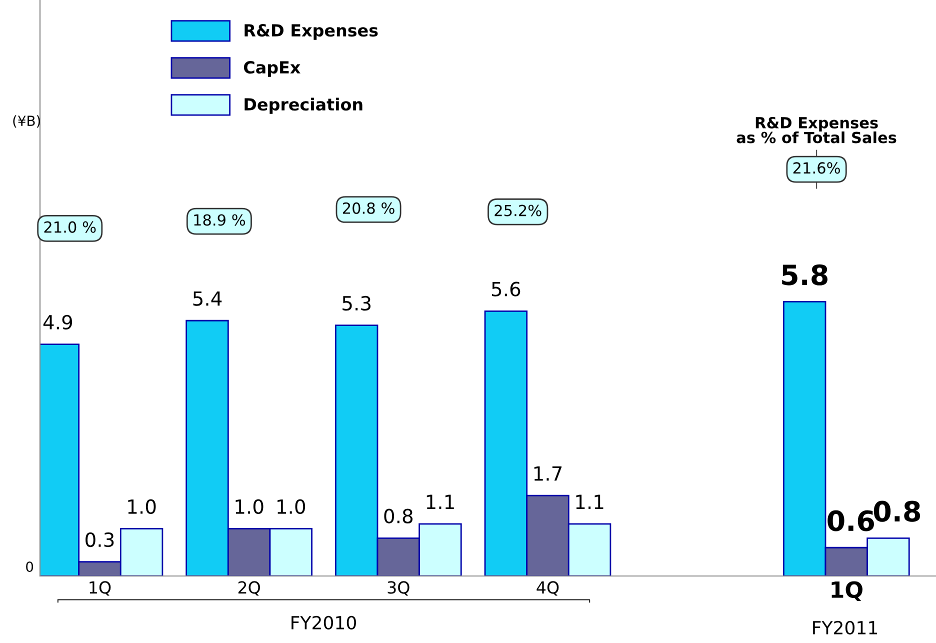 The width and height of the screenshot is (936, 643). Describe the element at coordinates (311, 32) in the screenshot. I see `legend-label: R&D Expenses` at that location.